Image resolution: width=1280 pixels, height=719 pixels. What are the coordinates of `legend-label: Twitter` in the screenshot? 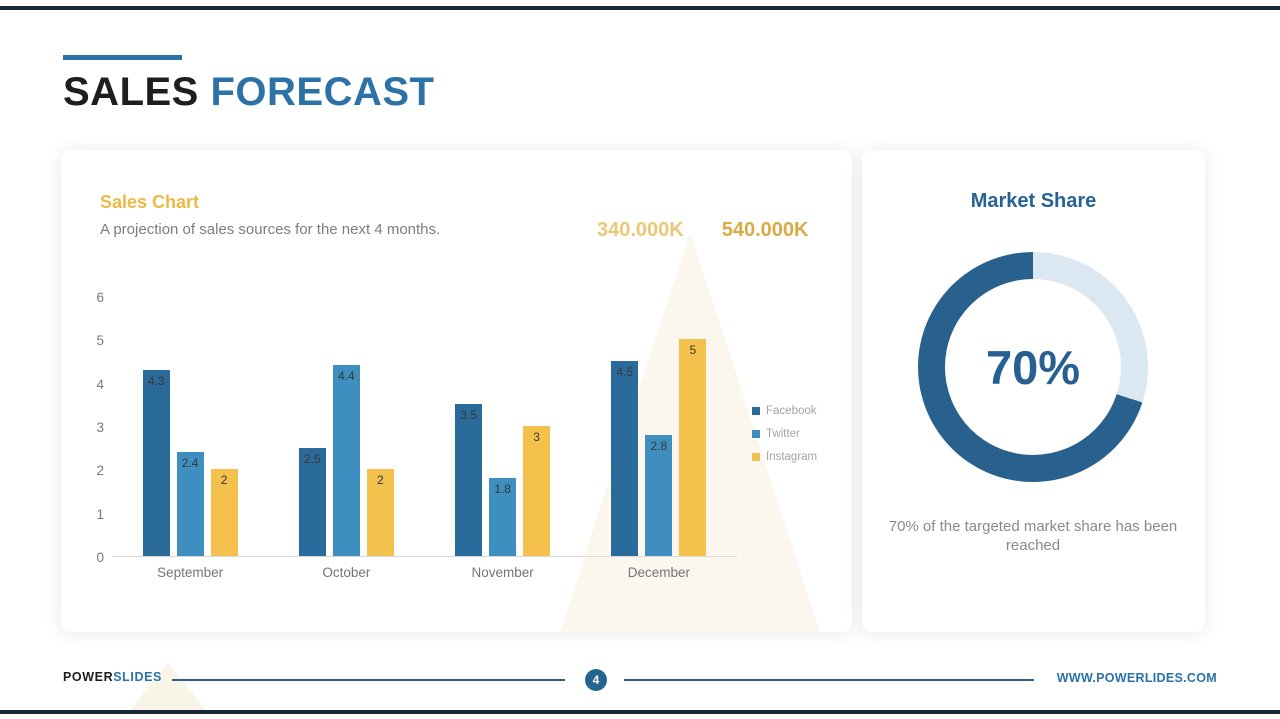 It's located at (783, 434).